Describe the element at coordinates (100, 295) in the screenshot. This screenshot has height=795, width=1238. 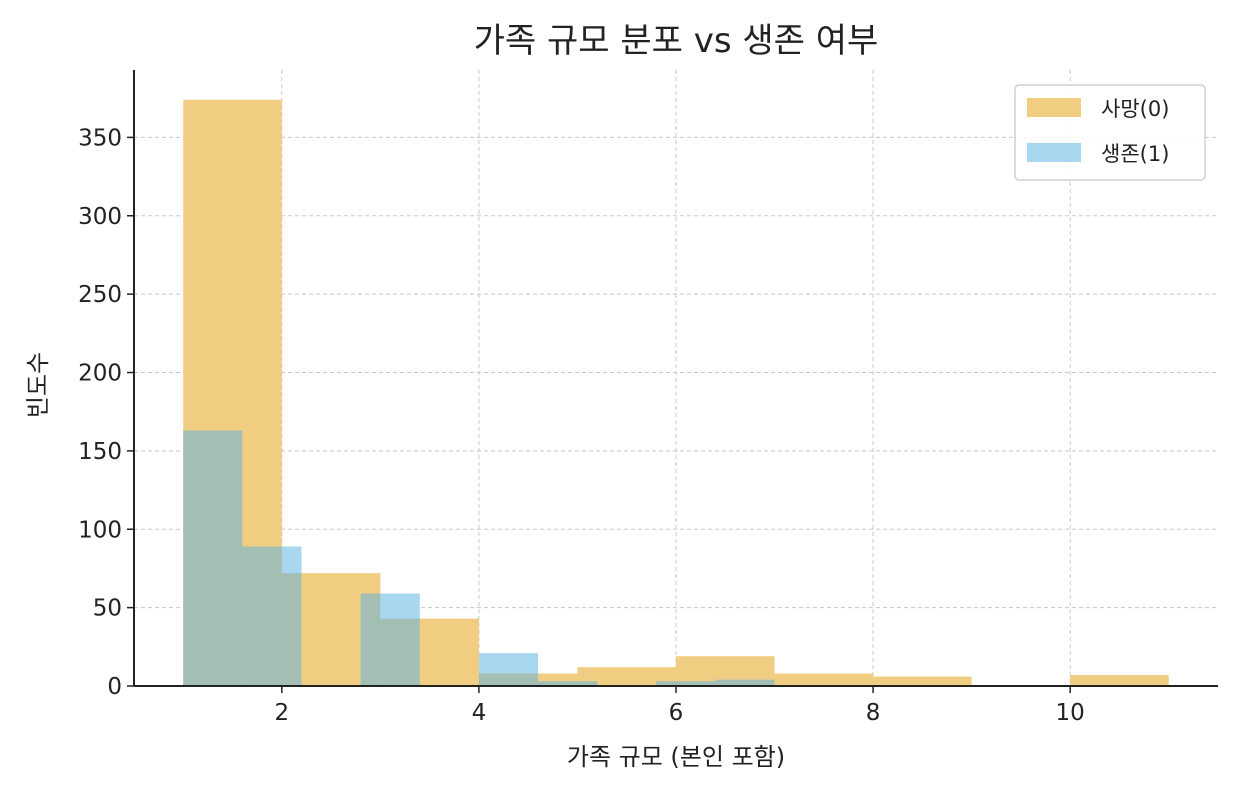
I see `y-tick-label: 250` at that location.